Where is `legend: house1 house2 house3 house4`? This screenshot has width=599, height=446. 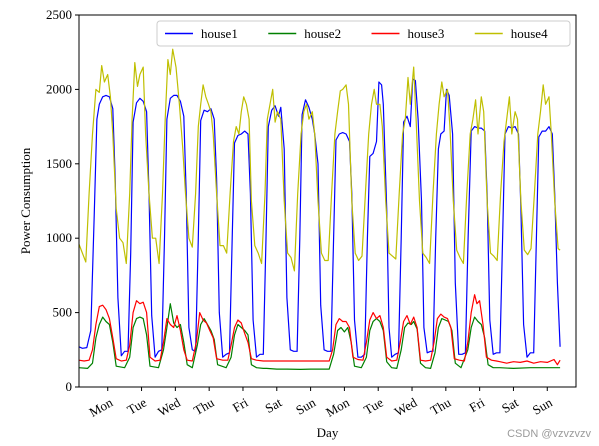
legend: house1 house2 house3 house4 is located at coordinates (363, 33).